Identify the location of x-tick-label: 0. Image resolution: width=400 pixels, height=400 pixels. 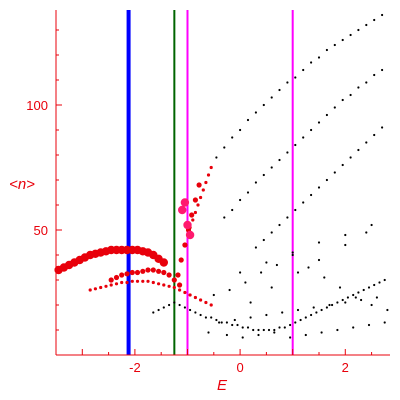
(239, 367).